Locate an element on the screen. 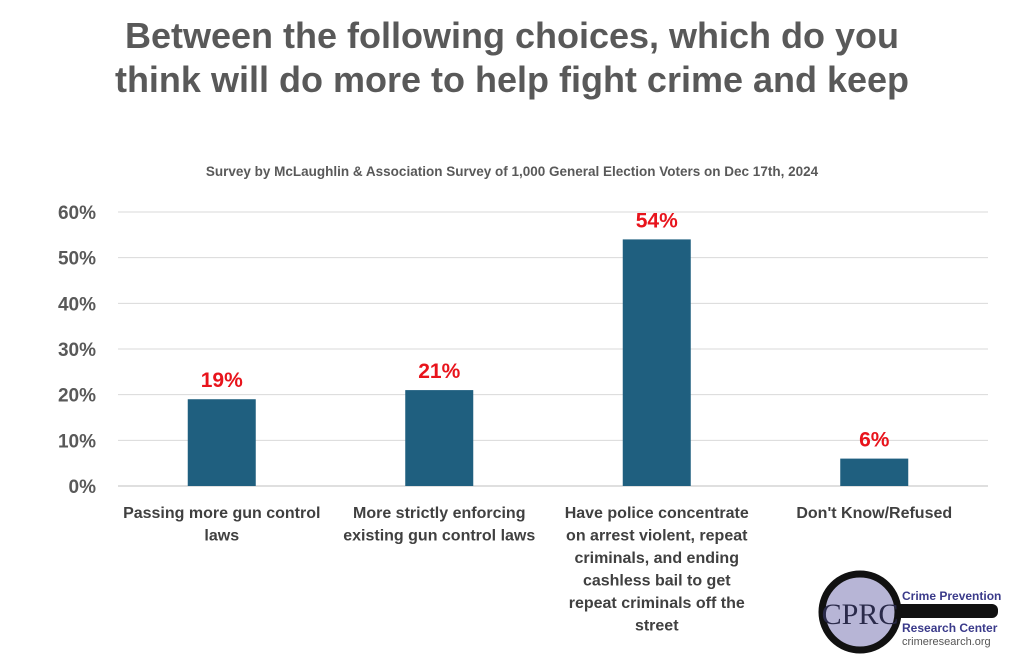 This screenshot has width=1024, height=666. logo-line1: Crime Prevention is located at coordinates (951, 596).